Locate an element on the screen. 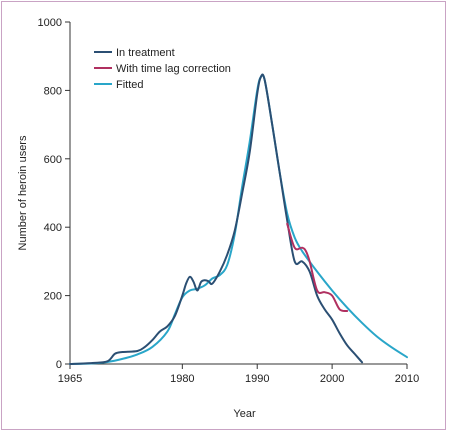 Image resolution: width=449 pixels, height=433 pixels. y-tick-label: 0 is located at coordinates (59, 365).